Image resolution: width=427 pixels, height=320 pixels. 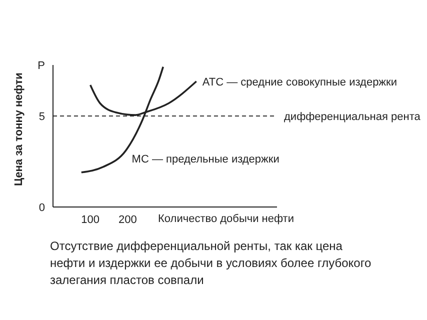 I want to click on y-tick-label: P, so click(x=41, y=66).